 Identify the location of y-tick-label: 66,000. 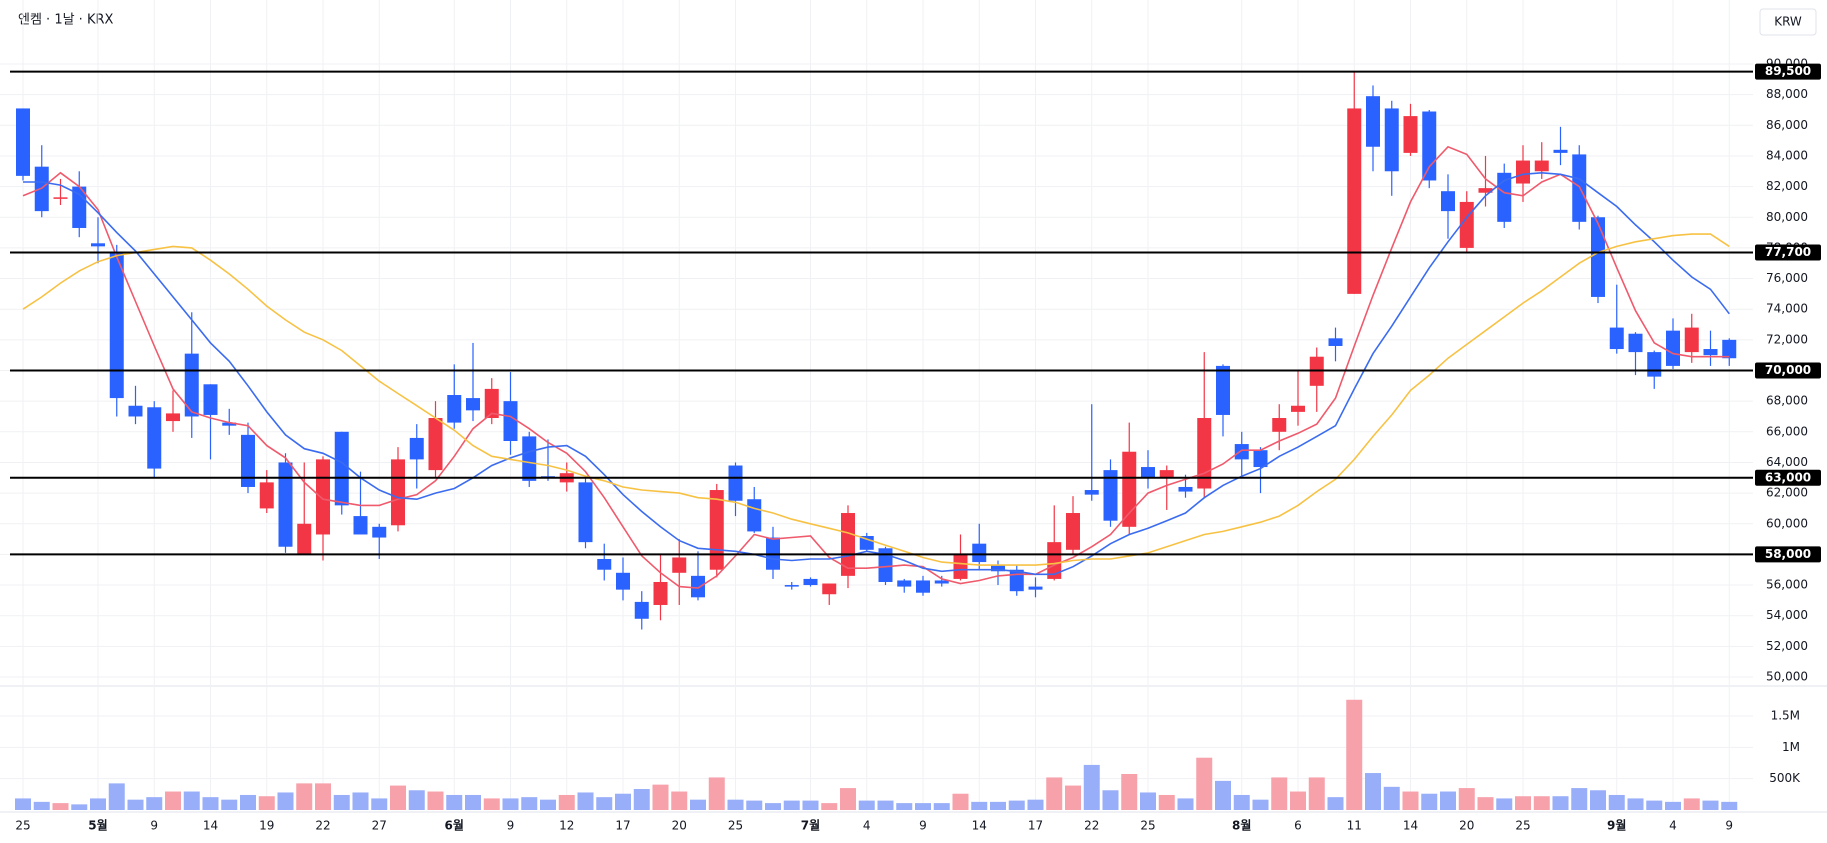
(1787, 431).